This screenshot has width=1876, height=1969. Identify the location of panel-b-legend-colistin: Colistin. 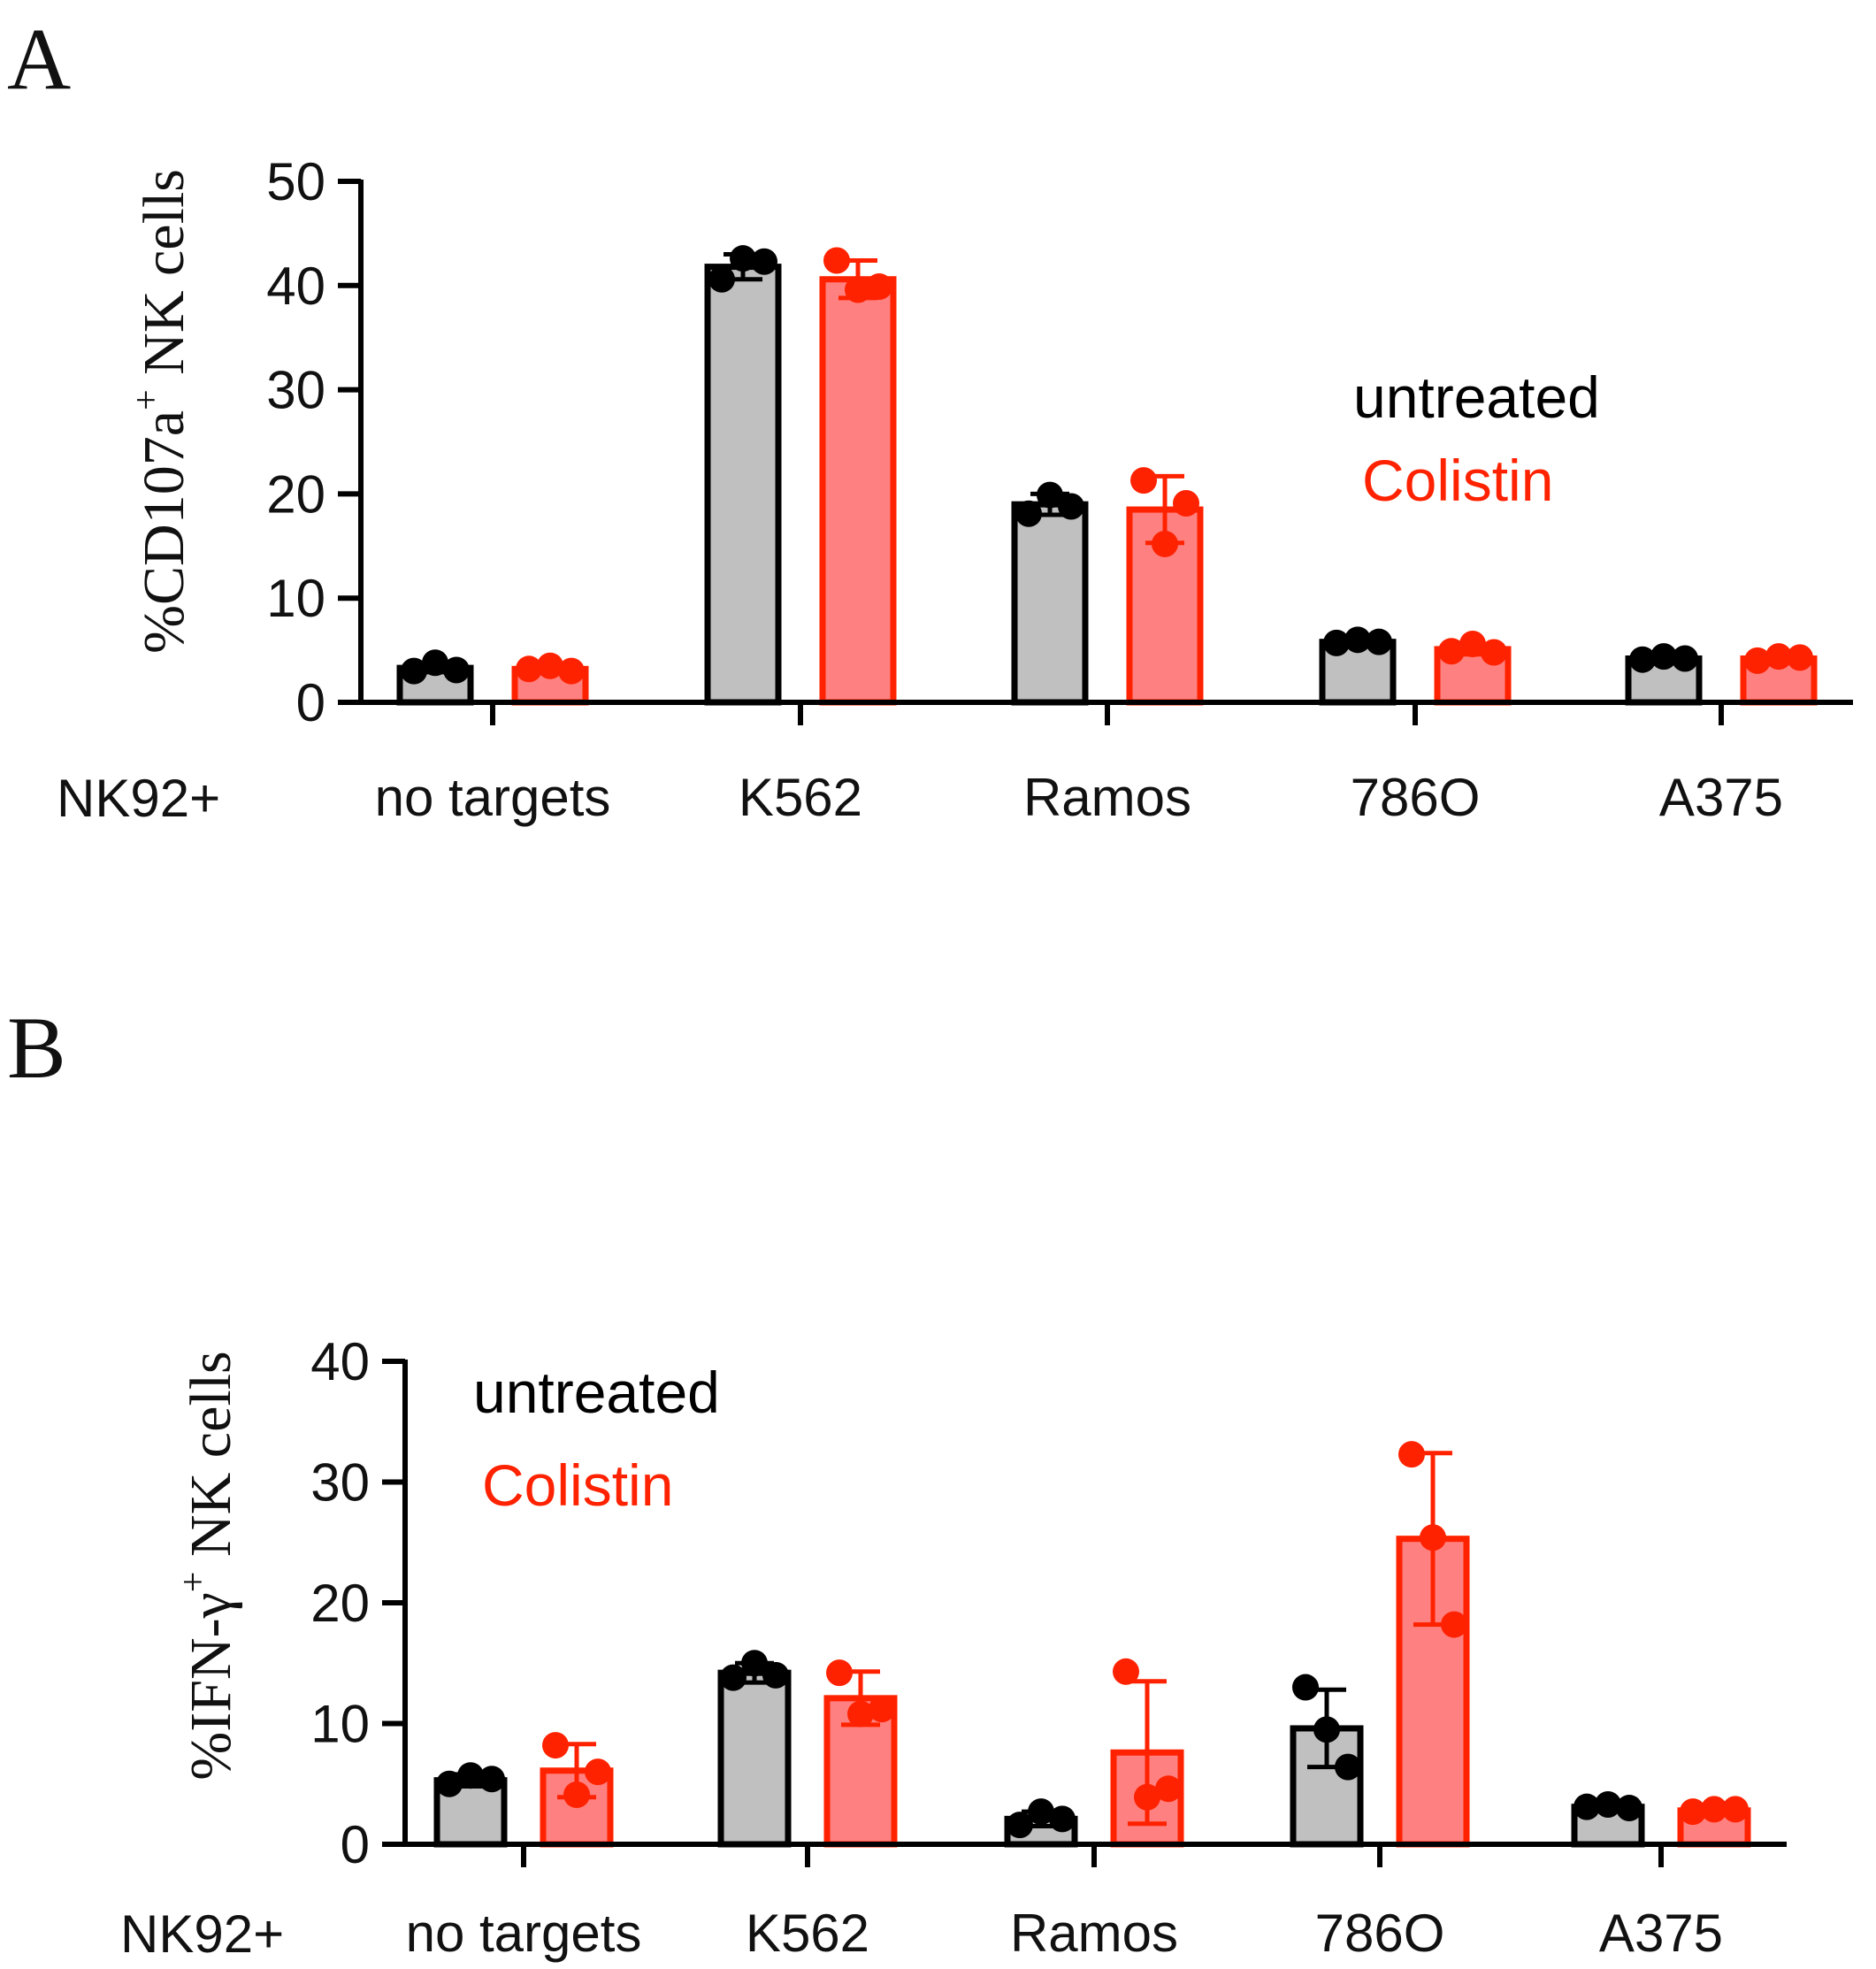
(578, 1485).